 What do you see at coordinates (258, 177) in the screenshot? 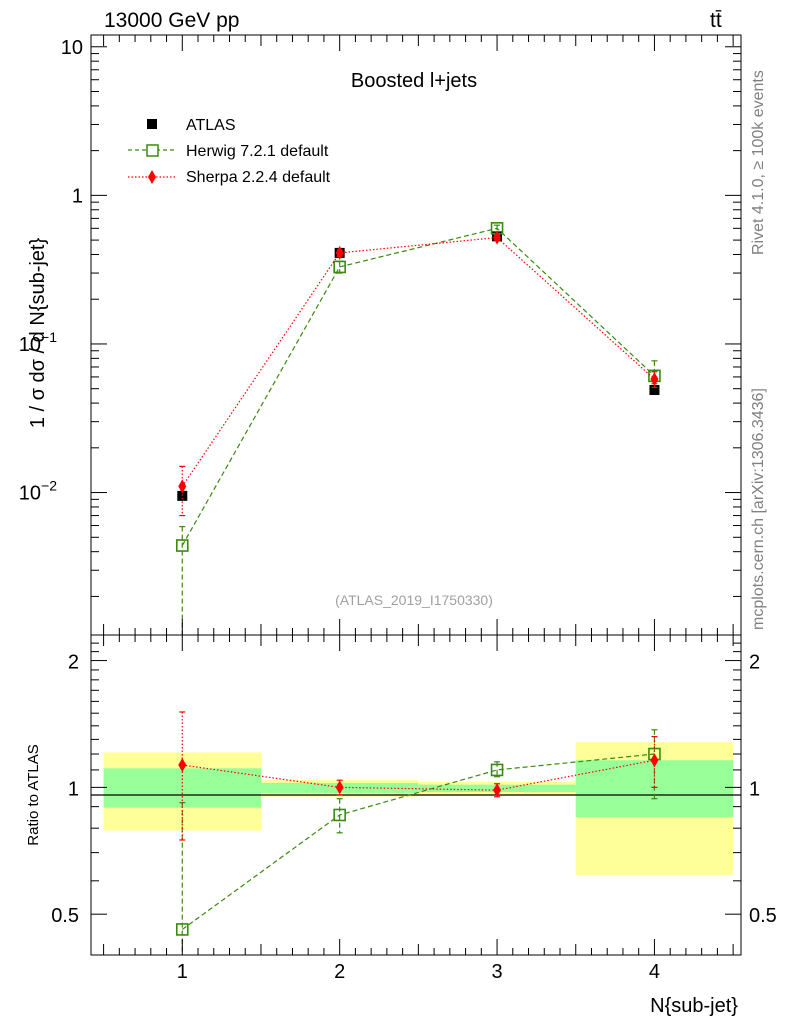
I see `legend-sherpa-label: Sherpa 2.2.4 default` at bounding box center [258, 177].